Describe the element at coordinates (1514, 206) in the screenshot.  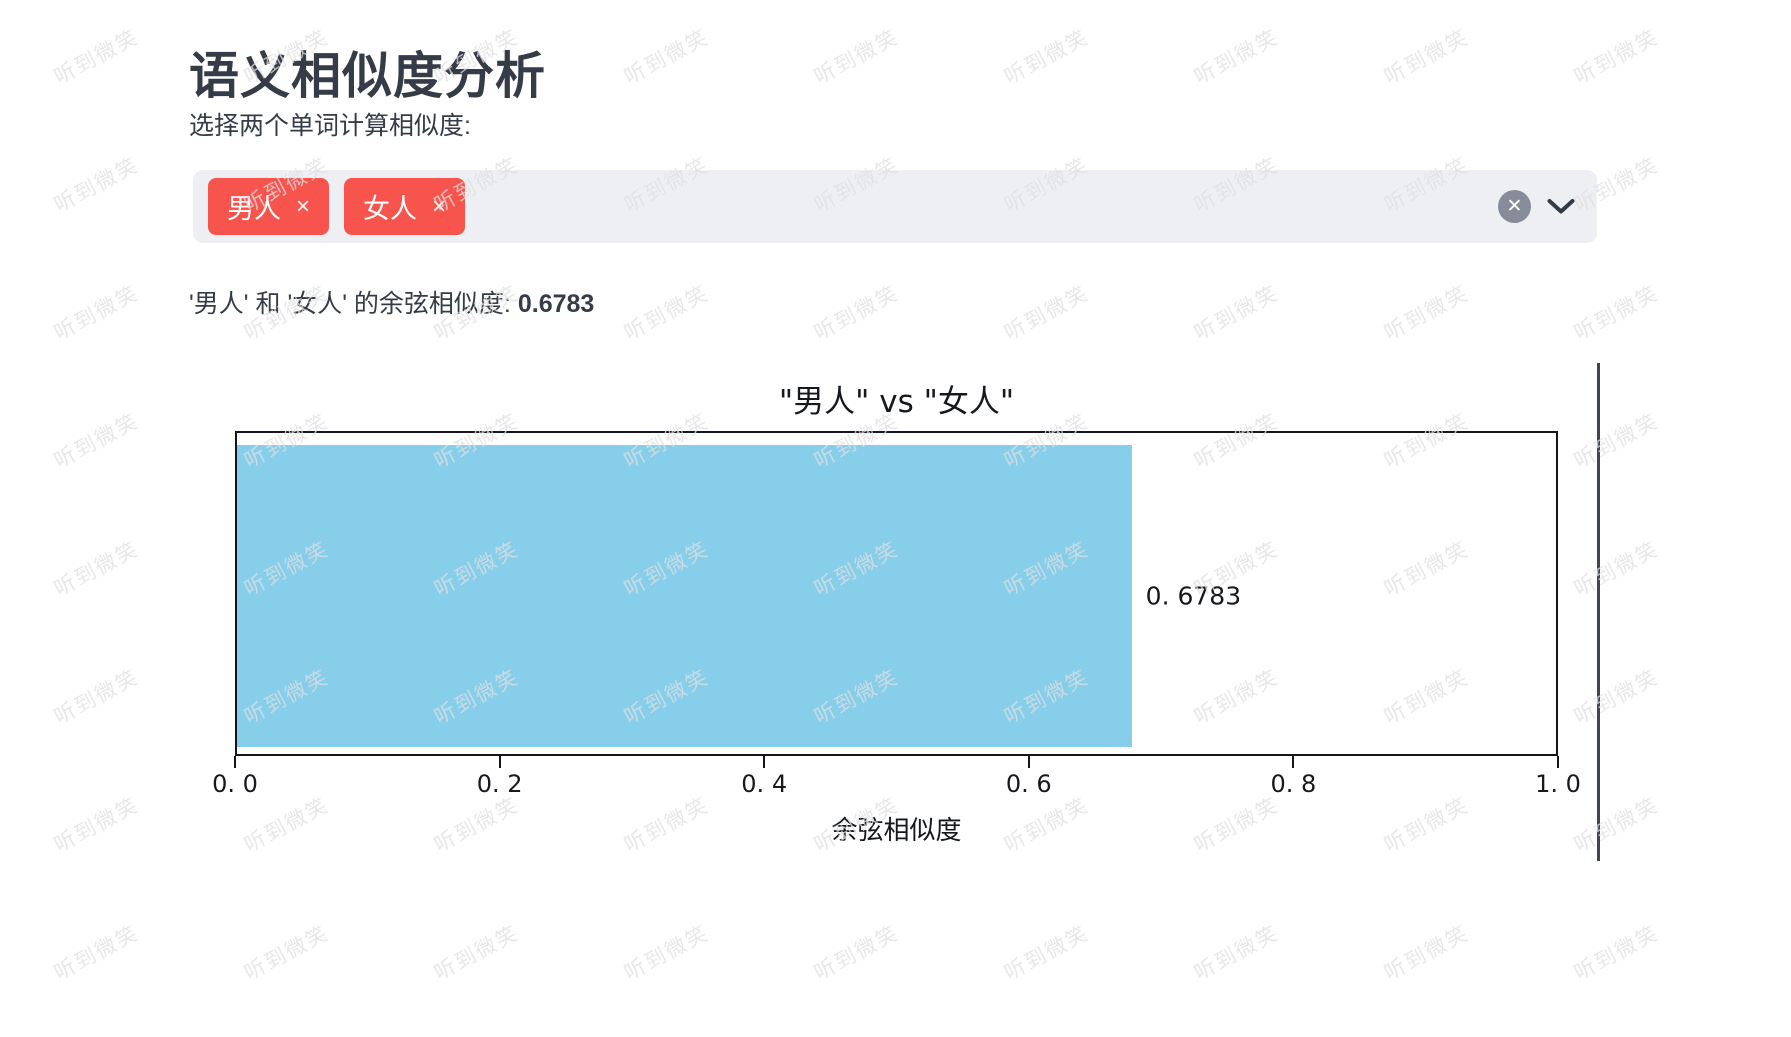
I see `clear-all-icon: ✕` at that location.